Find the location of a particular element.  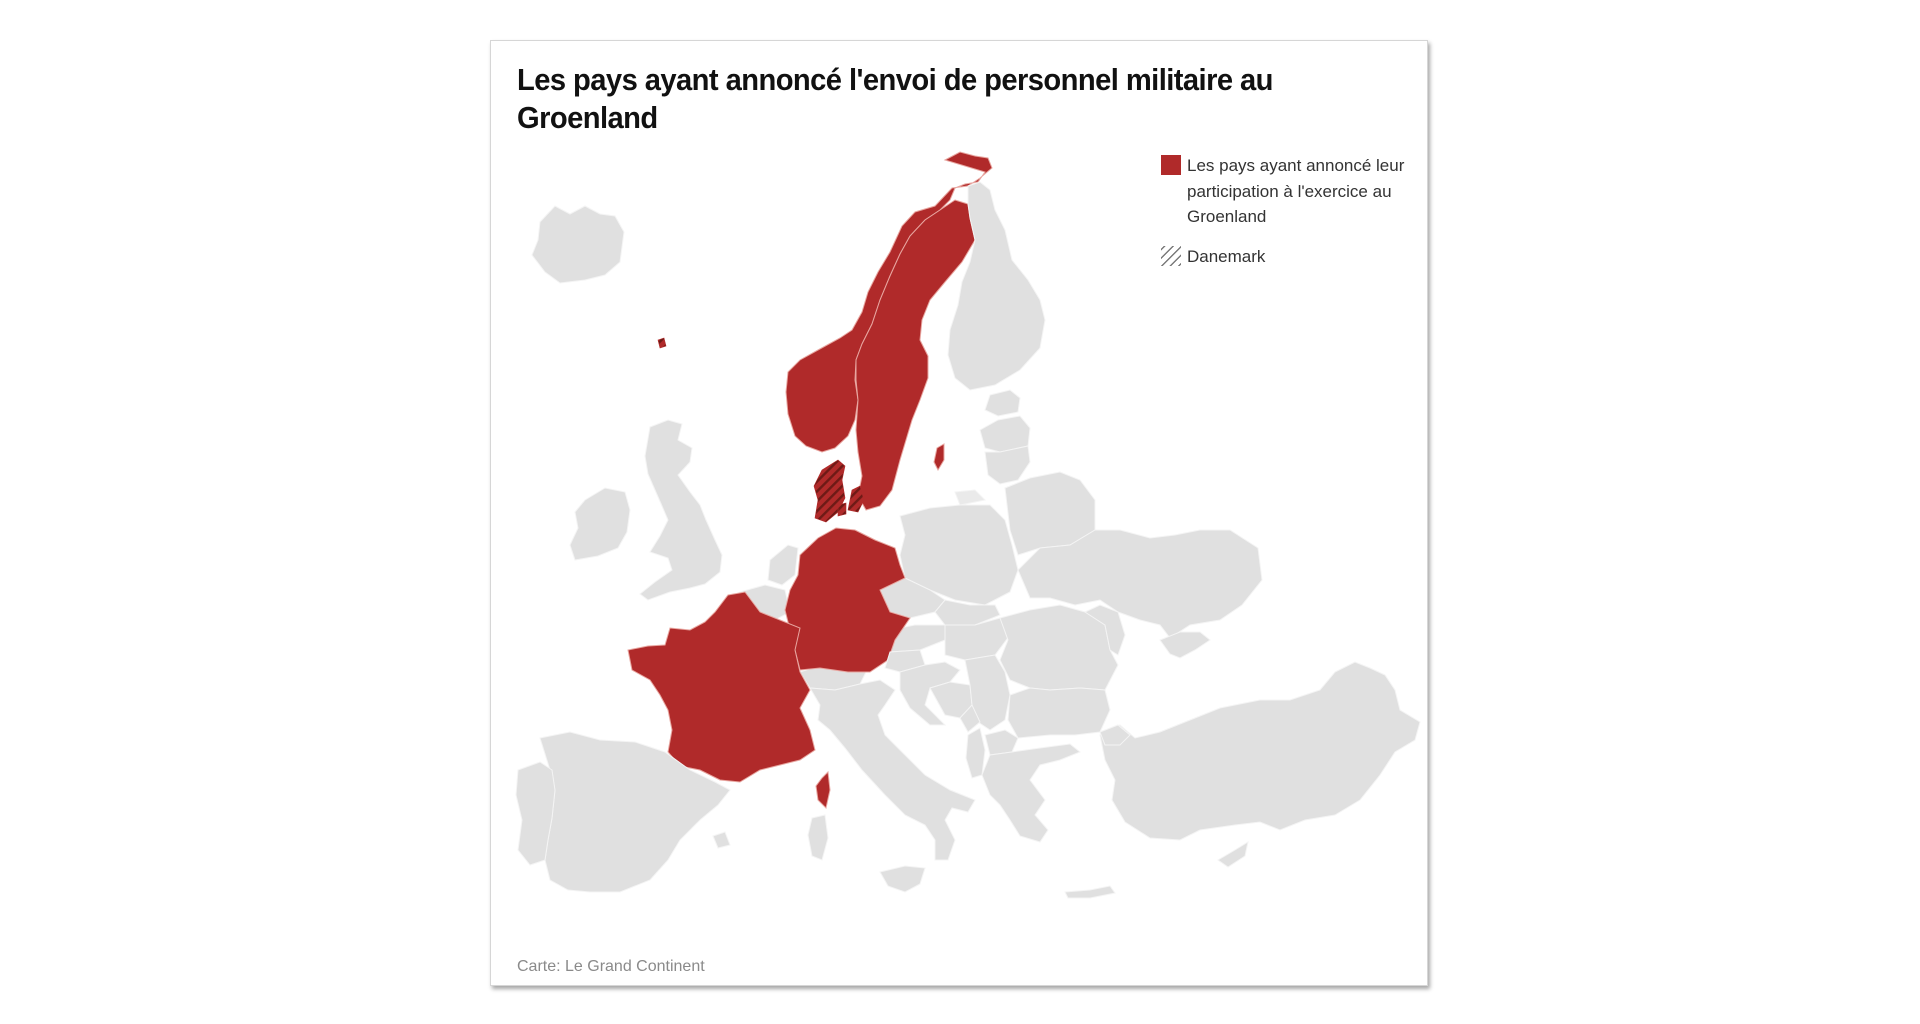

legend-label: Danemark is located at coordinates (1226, 256).